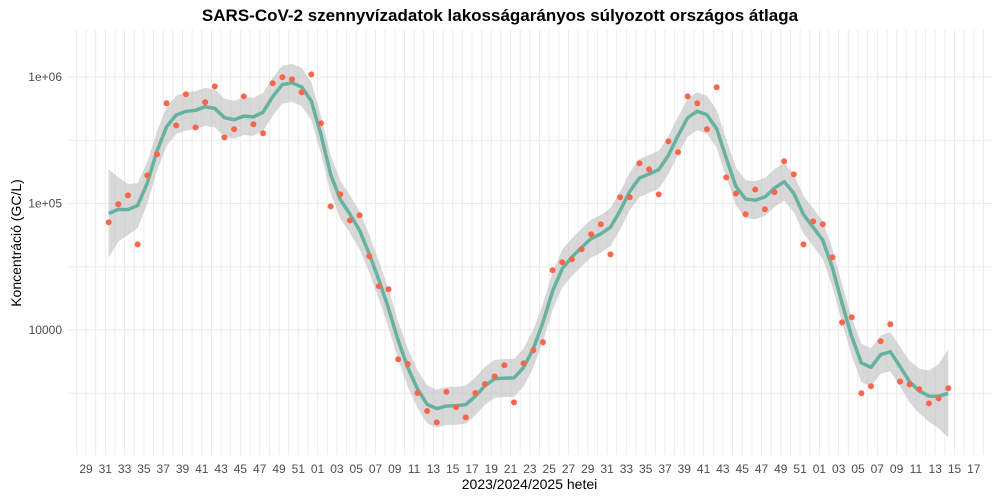  What do you see at coordinates (414, 469) in the screenshot?
I see `x-tick-label: 11` at bounding box center [414, 469].